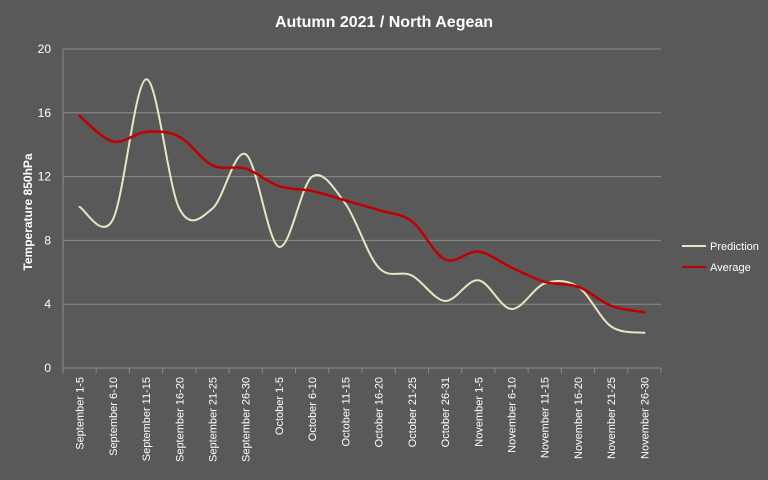  What do you see at coordinates (380, 412) in the screenshot?
I see `x-tick-label: October 16-20` at bounding box center [380, 412].